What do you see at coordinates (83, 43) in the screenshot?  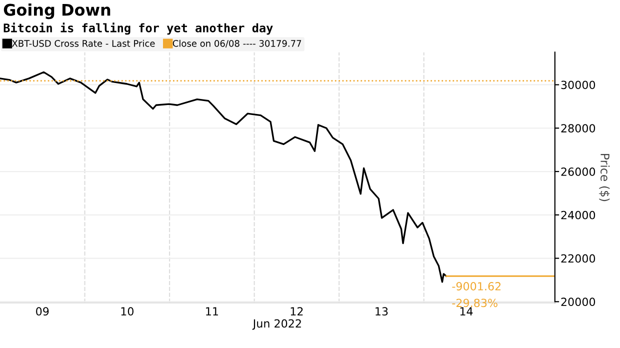 I see `legend-label: XBT-USD Cross Rate - Last Price` at bounding box center [83, 43].